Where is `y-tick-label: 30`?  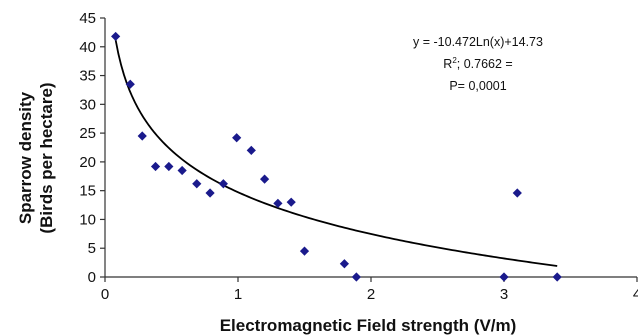
y-tick-label: 30 is located at coordinates (87, 104).